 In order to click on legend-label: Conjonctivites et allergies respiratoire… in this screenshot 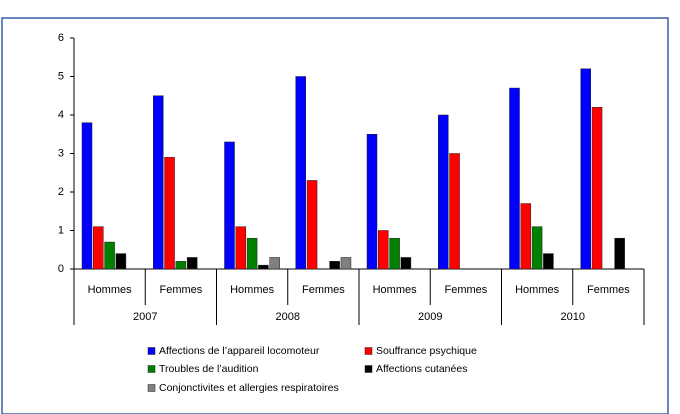, I will do `click(249, 388)`.